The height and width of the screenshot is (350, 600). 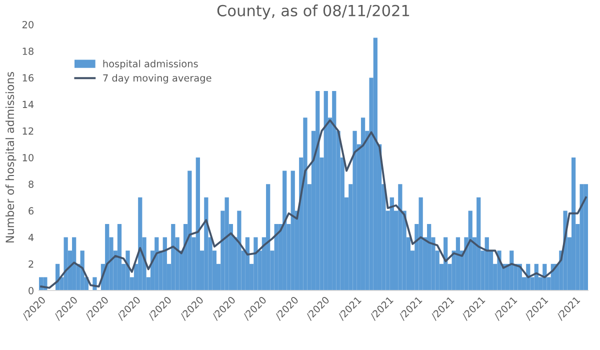 What do you see at coordinates (313, 12) in the screenshot?
I see `chart-title: County, as of 08/11/2021` at bounding box center [313, 12].